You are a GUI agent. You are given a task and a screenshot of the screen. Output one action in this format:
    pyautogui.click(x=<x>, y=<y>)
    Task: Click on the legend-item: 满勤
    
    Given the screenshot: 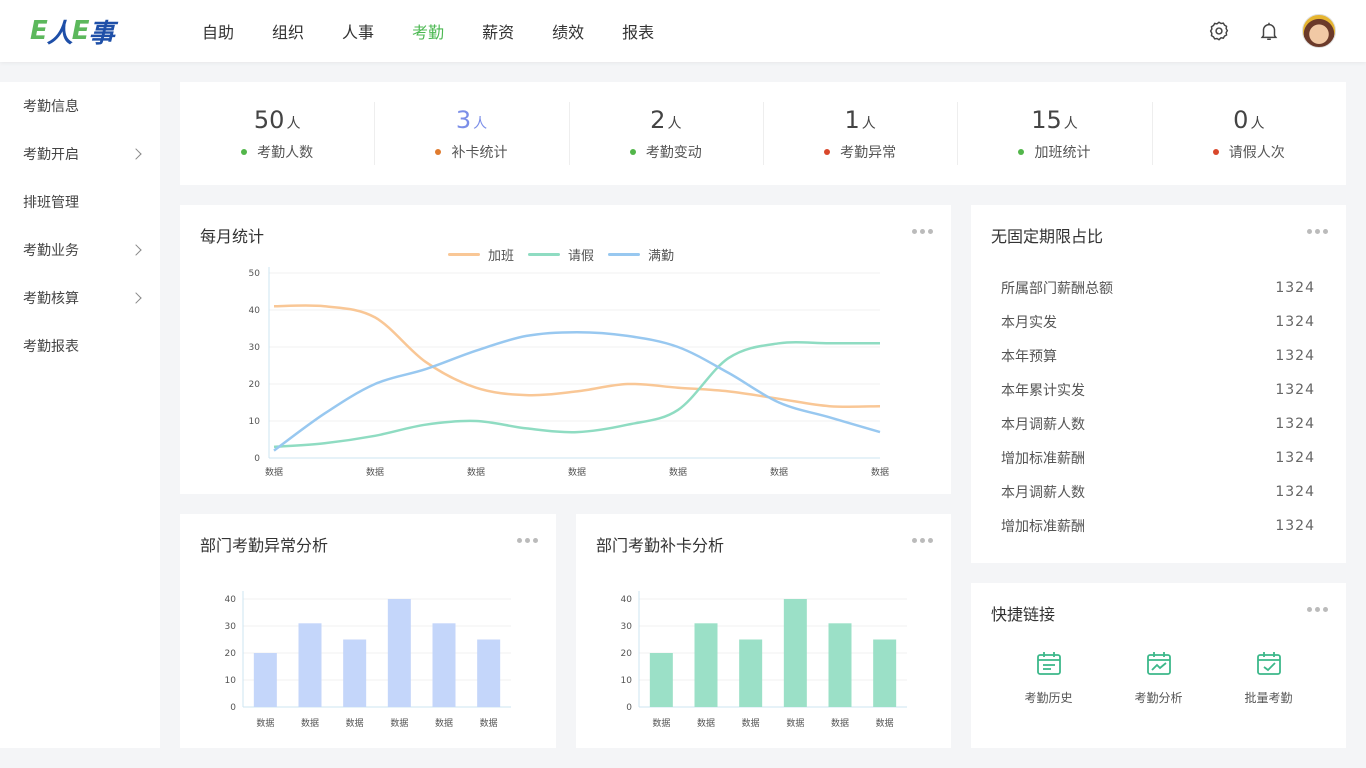 What is the action you would take?
    pyautogui.click(x=641, y=254)
    